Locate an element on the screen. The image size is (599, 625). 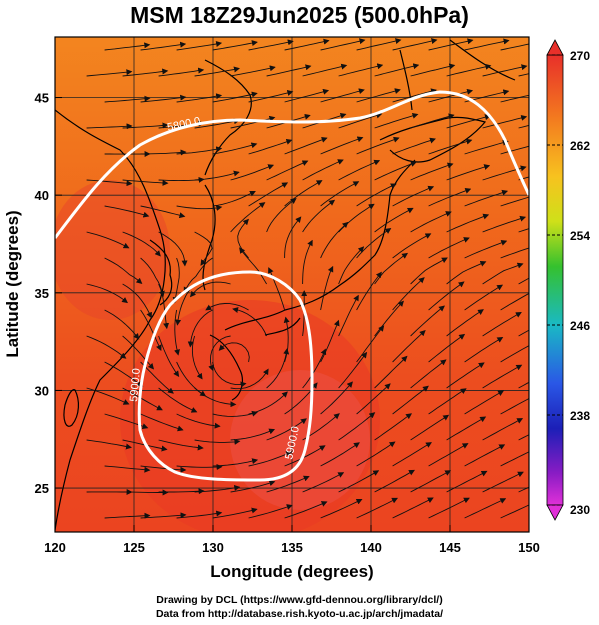
x-tick-label: 135 is located at coordinates (292, 547).